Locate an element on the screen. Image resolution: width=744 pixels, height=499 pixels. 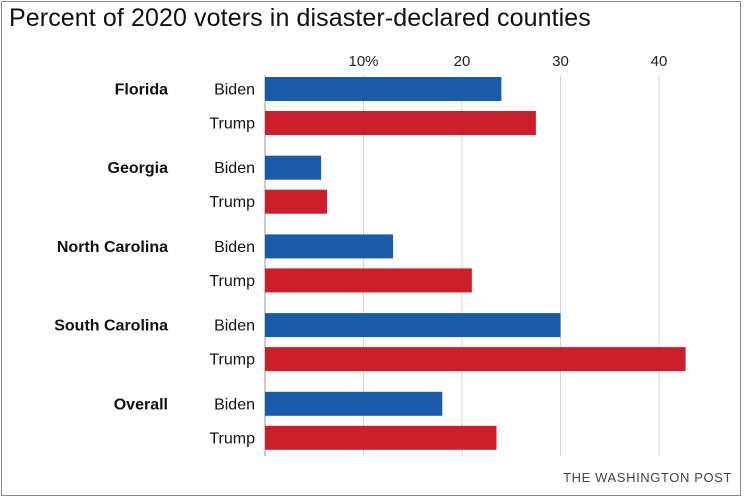
bar-georgia-trump is located at coordinates (296, 201).